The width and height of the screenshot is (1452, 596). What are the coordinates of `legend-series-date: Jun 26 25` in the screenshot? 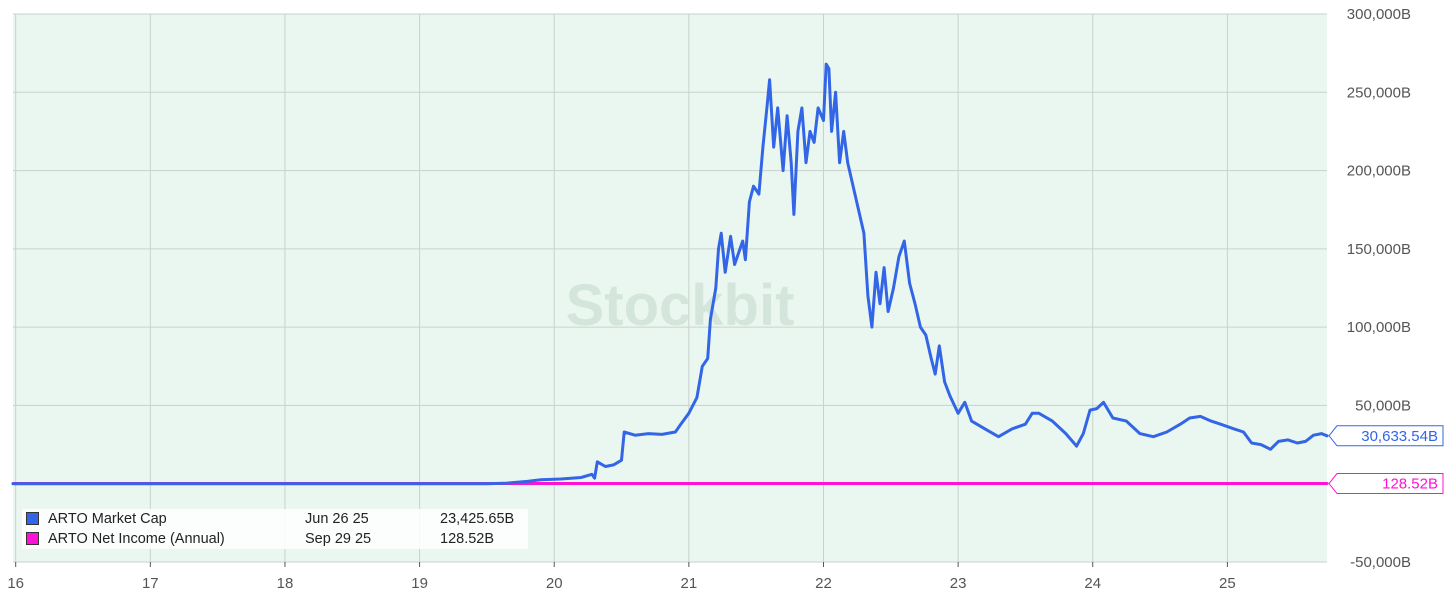 It's located at (337, 519).